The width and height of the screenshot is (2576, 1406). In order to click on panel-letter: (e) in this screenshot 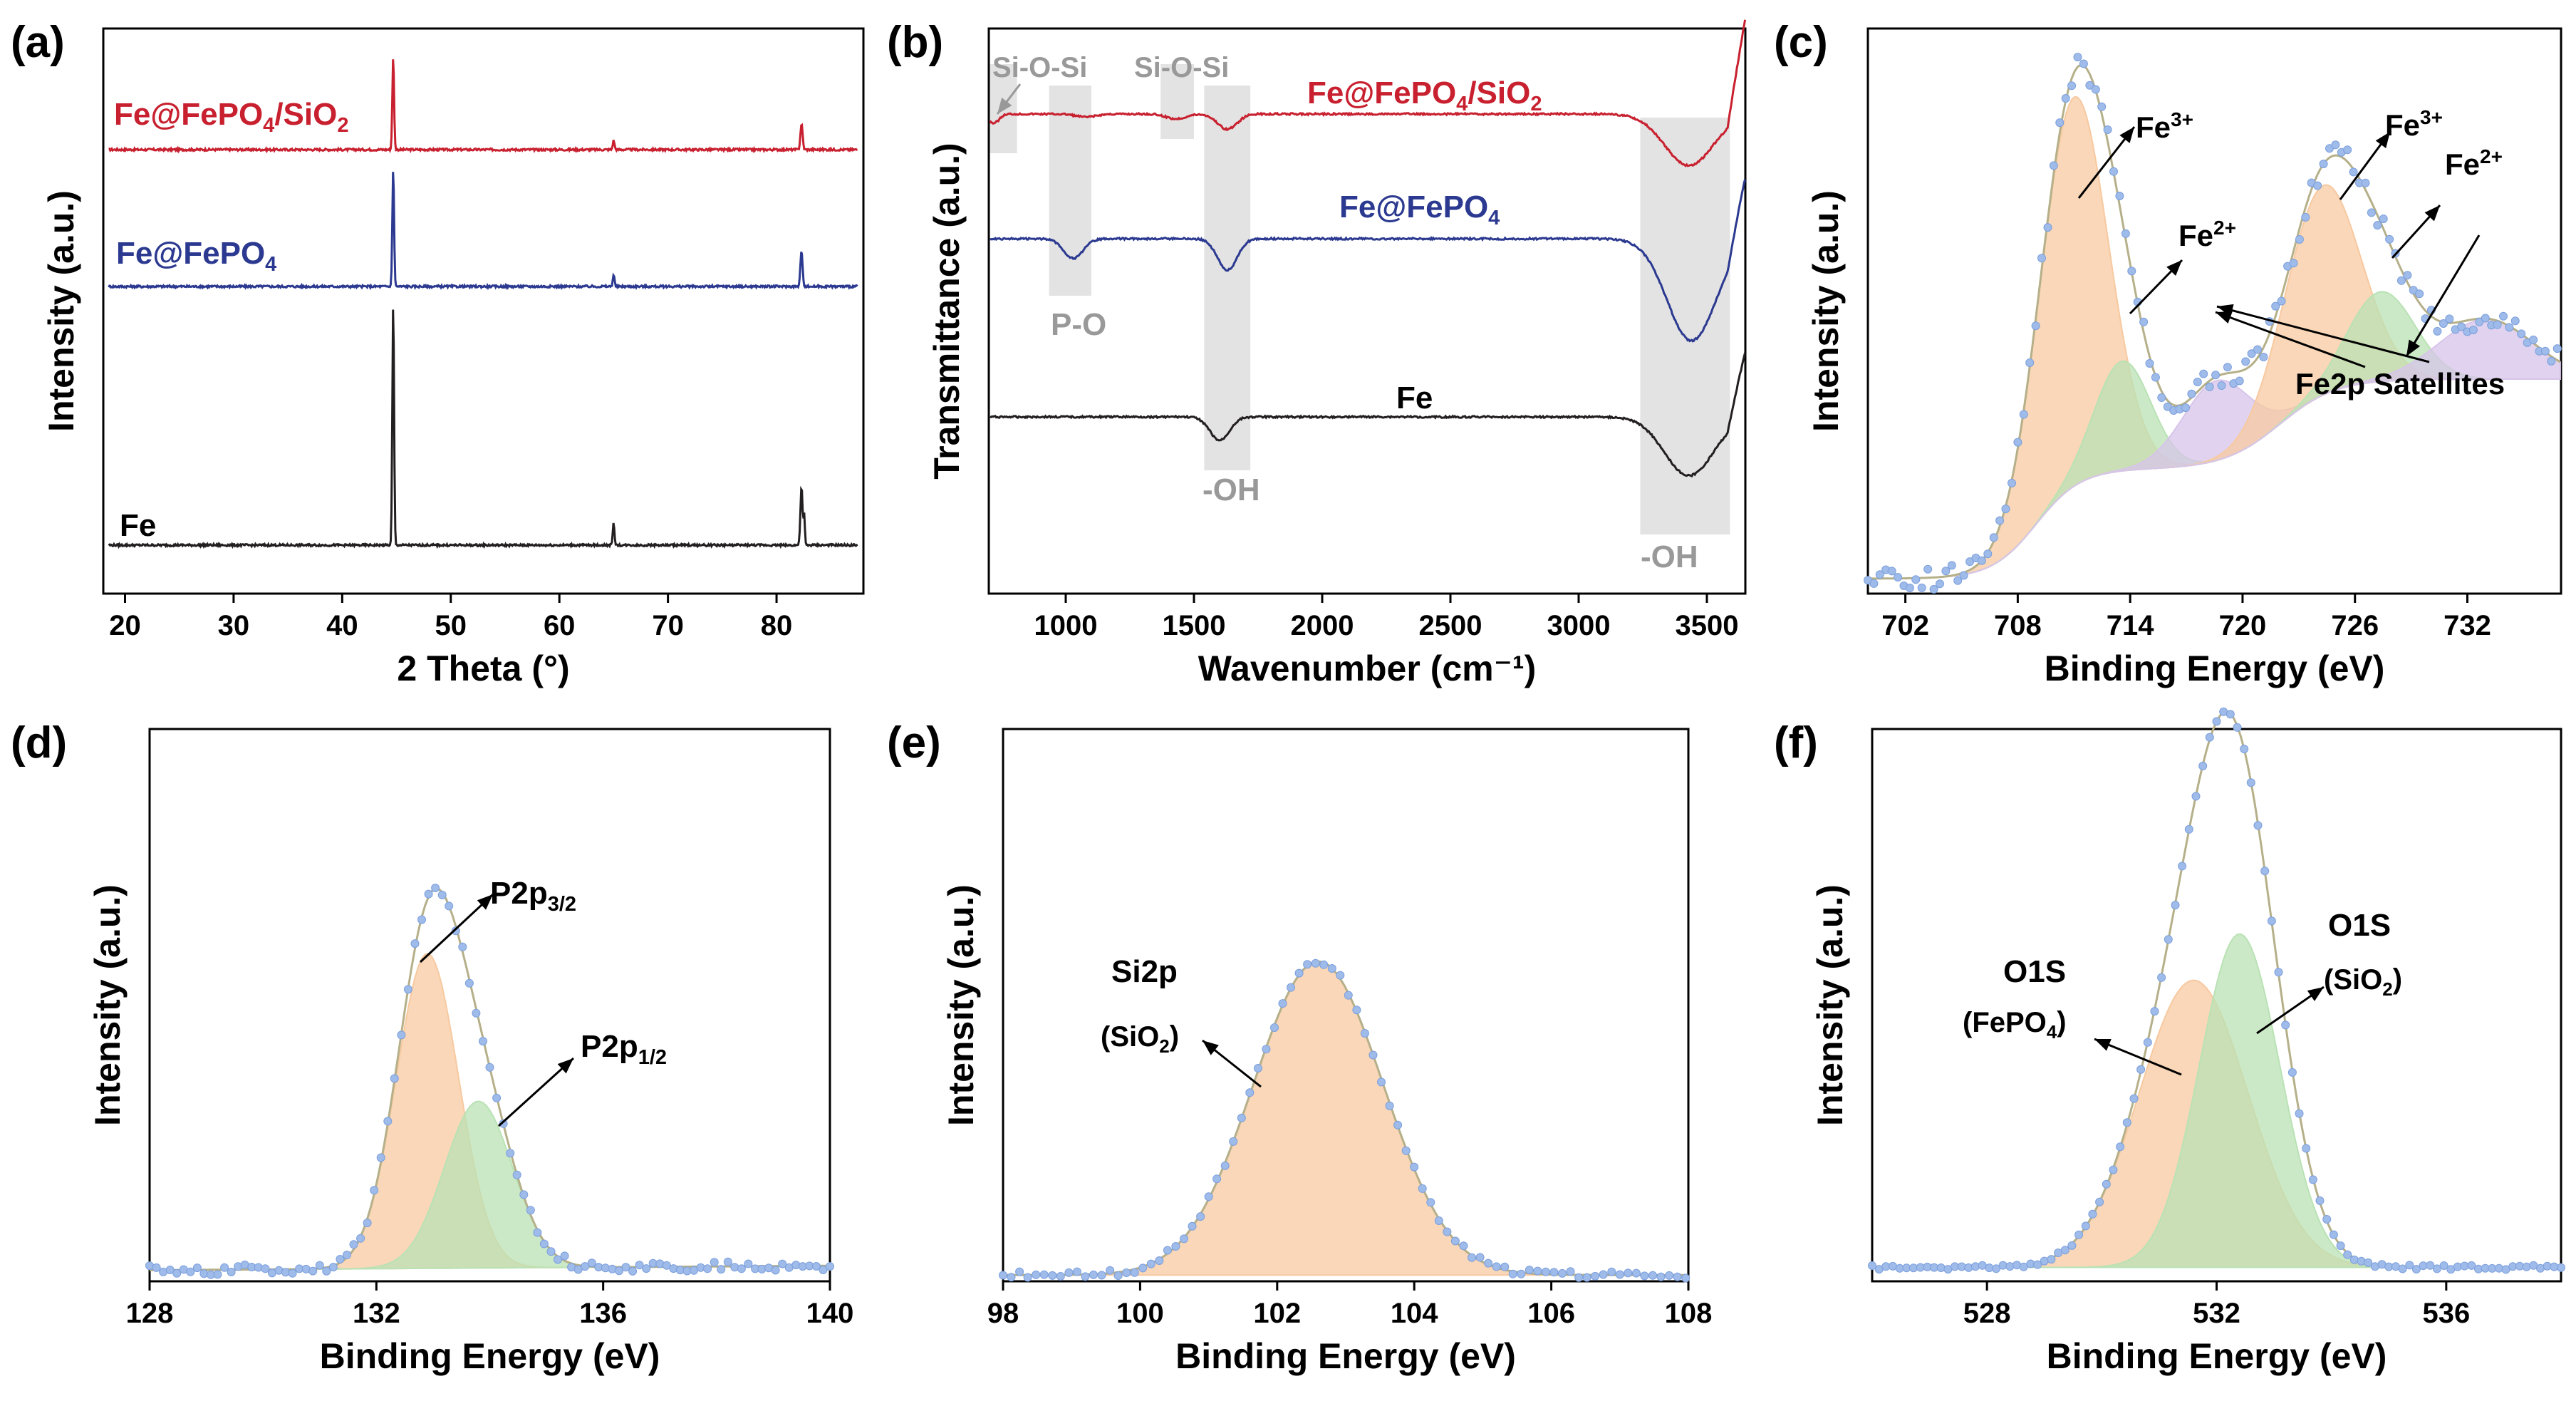, I will do `click(914, 743)`.